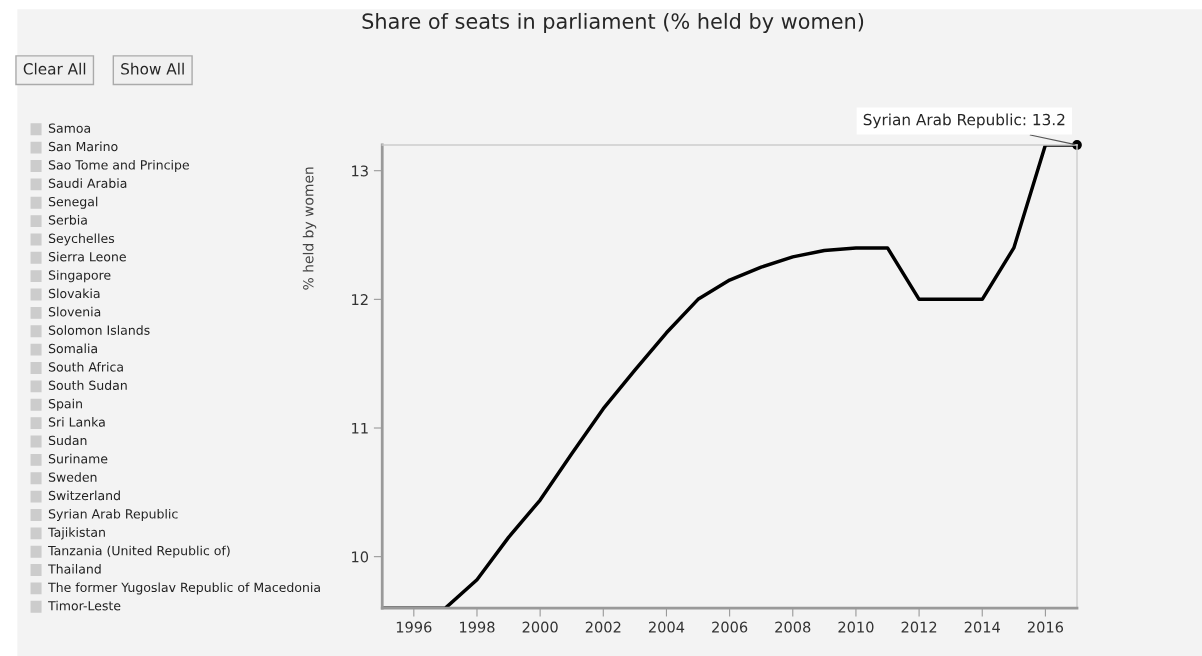 Image resolution: width=1202 pixels, height=656 pixels. I want to click on text: Solomon Islands, so click(99, 330).